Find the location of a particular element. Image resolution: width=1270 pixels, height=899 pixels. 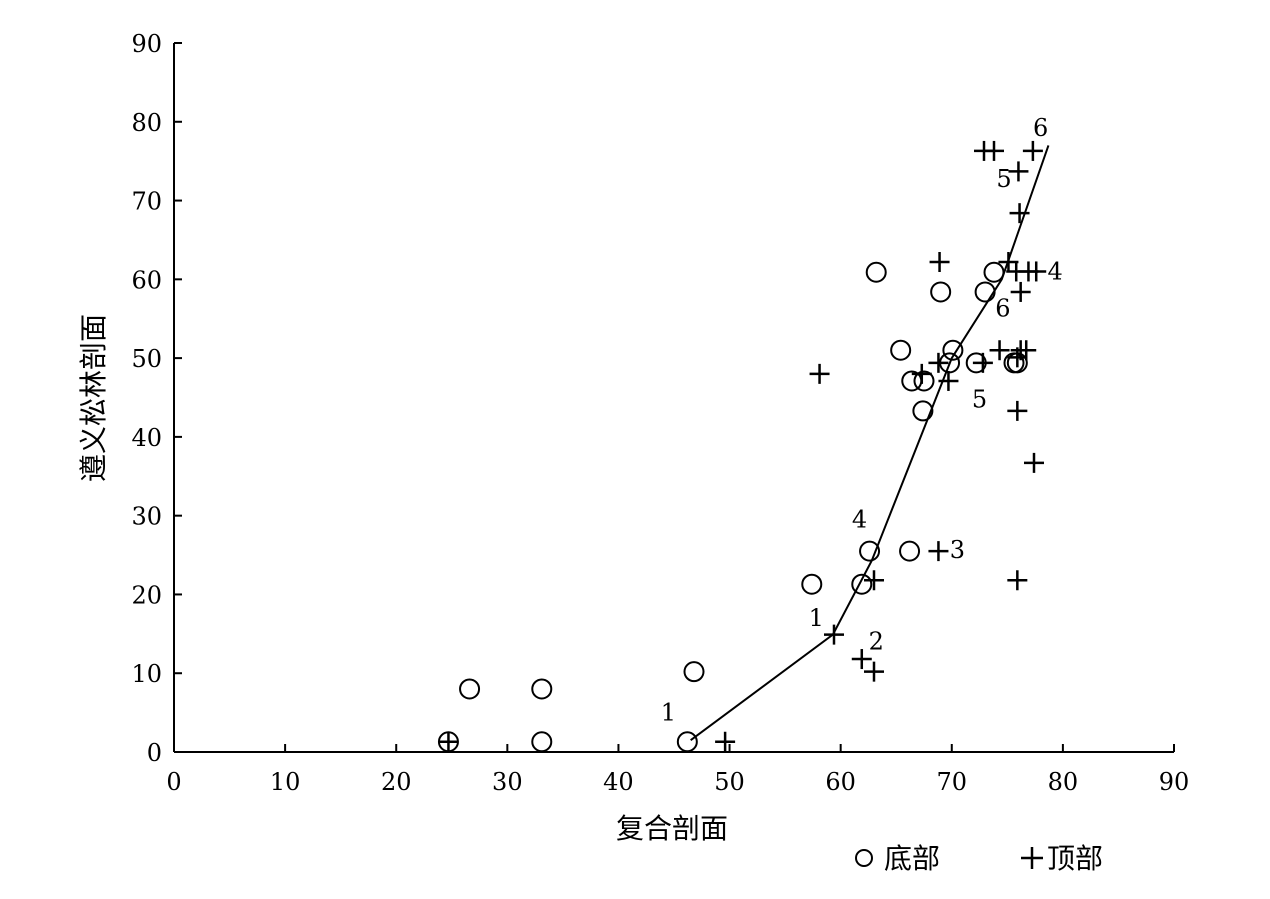

x-tick-label: 30 is located at coordinates (507, 782).